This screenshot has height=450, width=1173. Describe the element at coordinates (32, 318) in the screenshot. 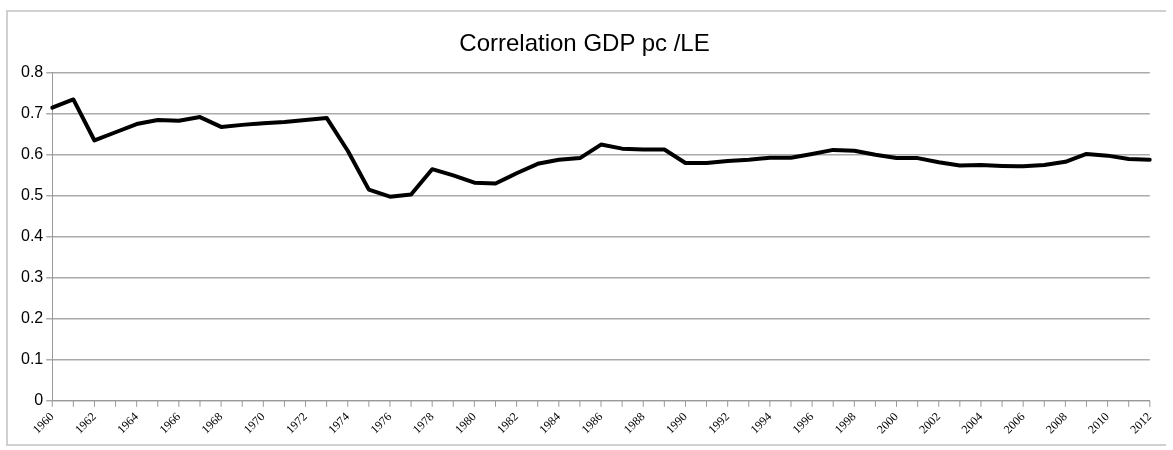

I see `y-tick-label: 0.2` at that location.